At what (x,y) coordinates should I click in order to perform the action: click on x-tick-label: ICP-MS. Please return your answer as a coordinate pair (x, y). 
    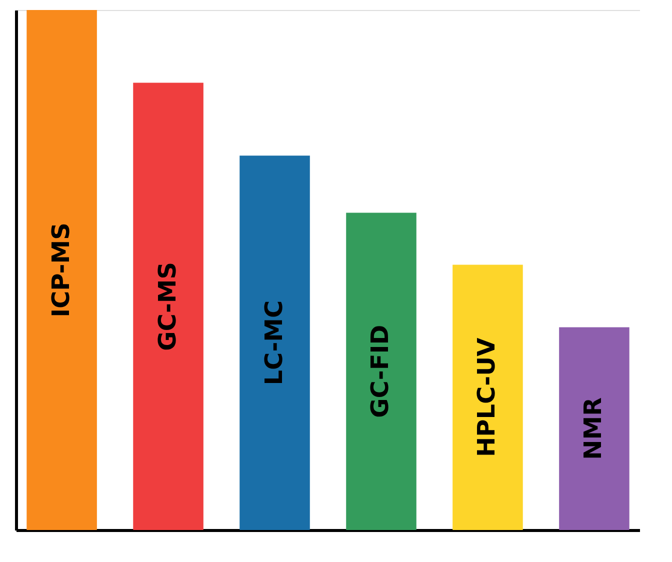
    Looking at the image, I should click on (60, 270).